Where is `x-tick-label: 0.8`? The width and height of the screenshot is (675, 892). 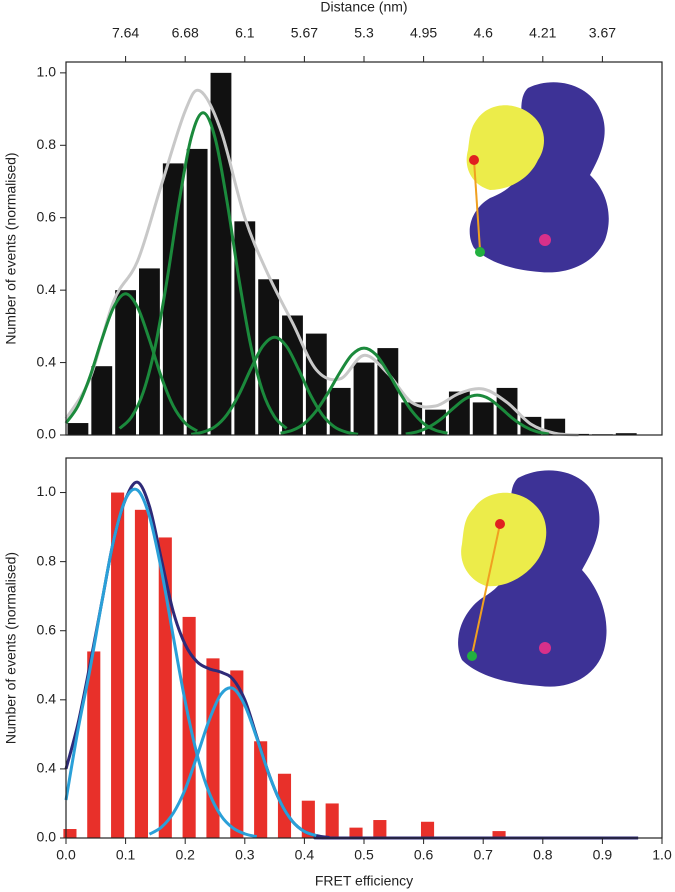 x-tick-label: 0.8 is located at coordinates (543, 855).